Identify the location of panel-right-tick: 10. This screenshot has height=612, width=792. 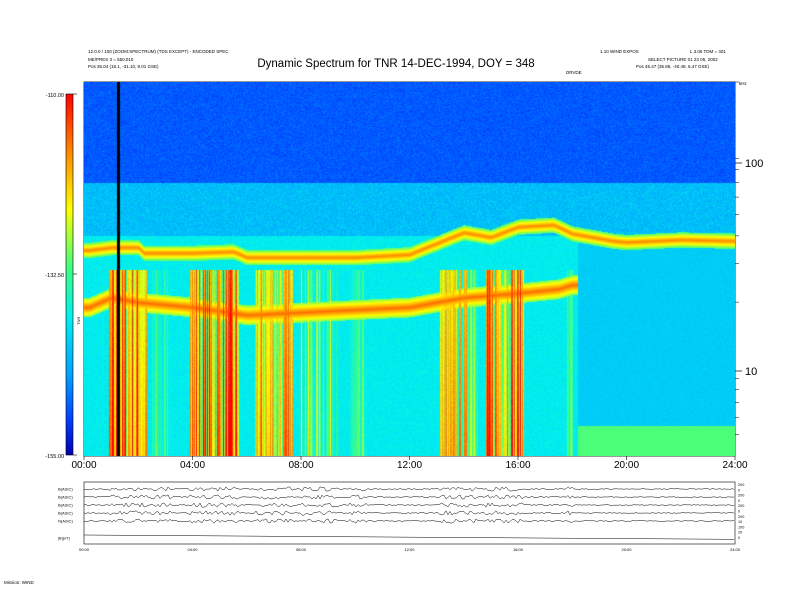
(740, 522).